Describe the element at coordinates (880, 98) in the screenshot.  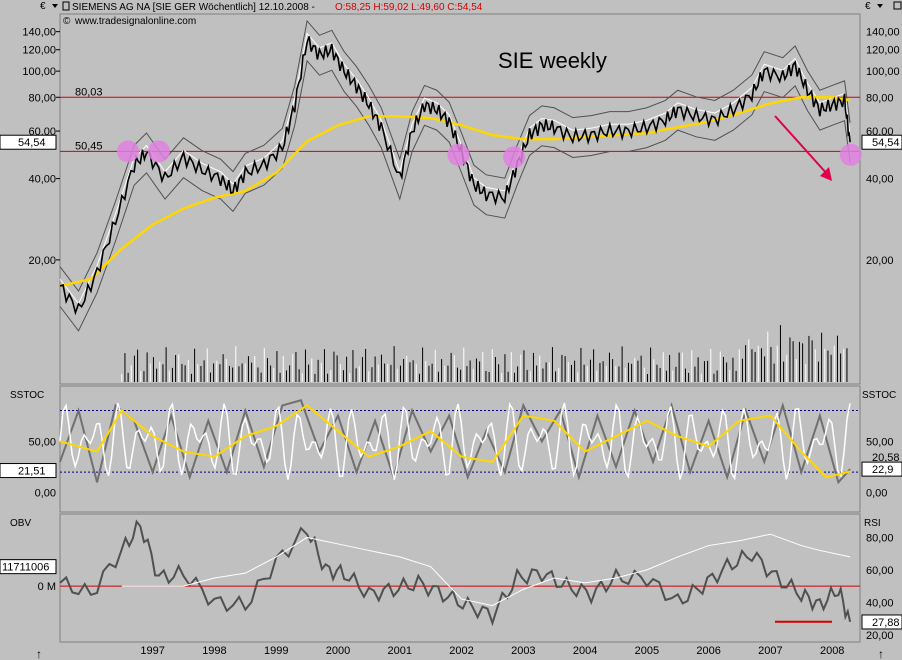
I see `price-tick-right: 80,00` at that location.